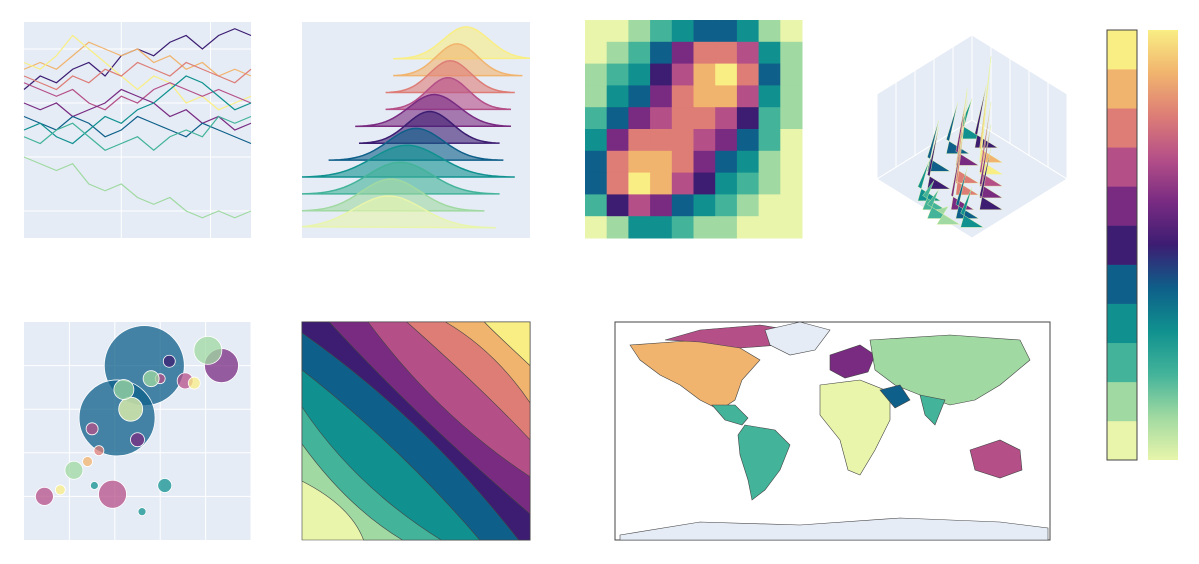 Image resolution: width=1199 pixels, height=564 pixels. I want to click on contour-band, so click(507, 344).